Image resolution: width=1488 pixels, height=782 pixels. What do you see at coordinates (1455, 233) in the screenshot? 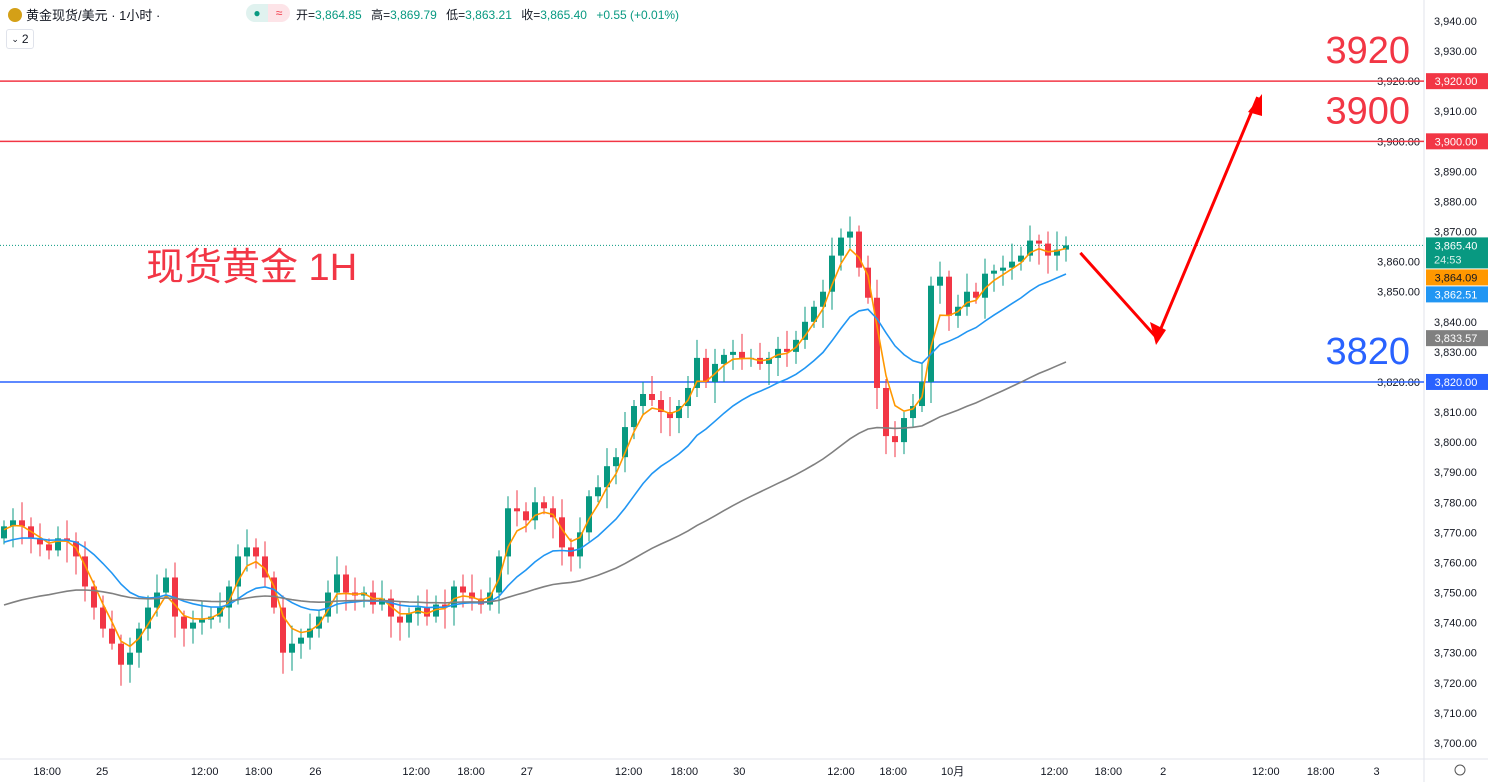
I see `price-tick-label: 3,870.00` at bounding box center [1455, 233].